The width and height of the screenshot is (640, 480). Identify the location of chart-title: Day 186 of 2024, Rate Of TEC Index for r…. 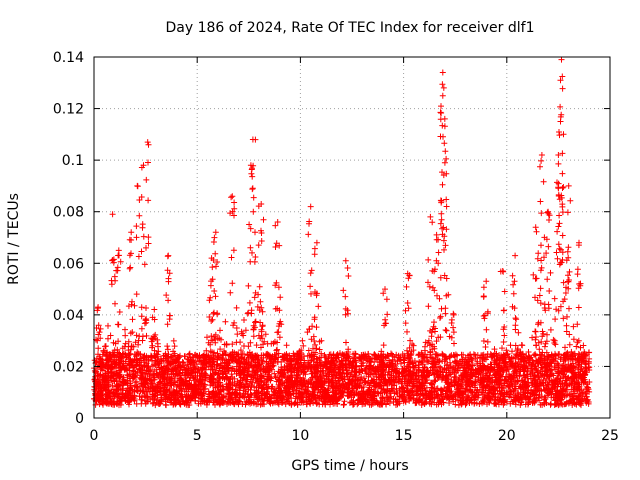
(350, 28).